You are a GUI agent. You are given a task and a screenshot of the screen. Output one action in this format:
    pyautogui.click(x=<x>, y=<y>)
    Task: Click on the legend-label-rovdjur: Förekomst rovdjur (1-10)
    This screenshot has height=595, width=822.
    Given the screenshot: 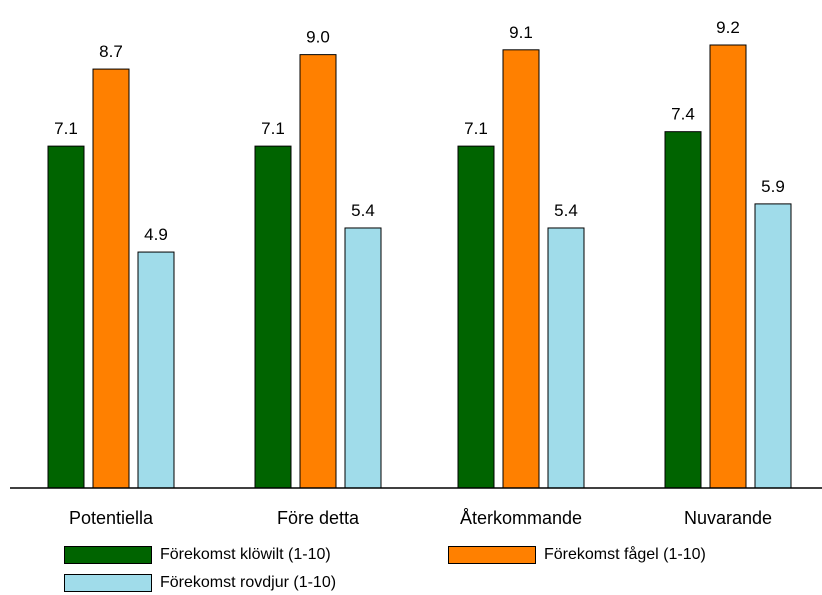 What is the action you would take?
    pyautogui.click(x=248, y=582)
    